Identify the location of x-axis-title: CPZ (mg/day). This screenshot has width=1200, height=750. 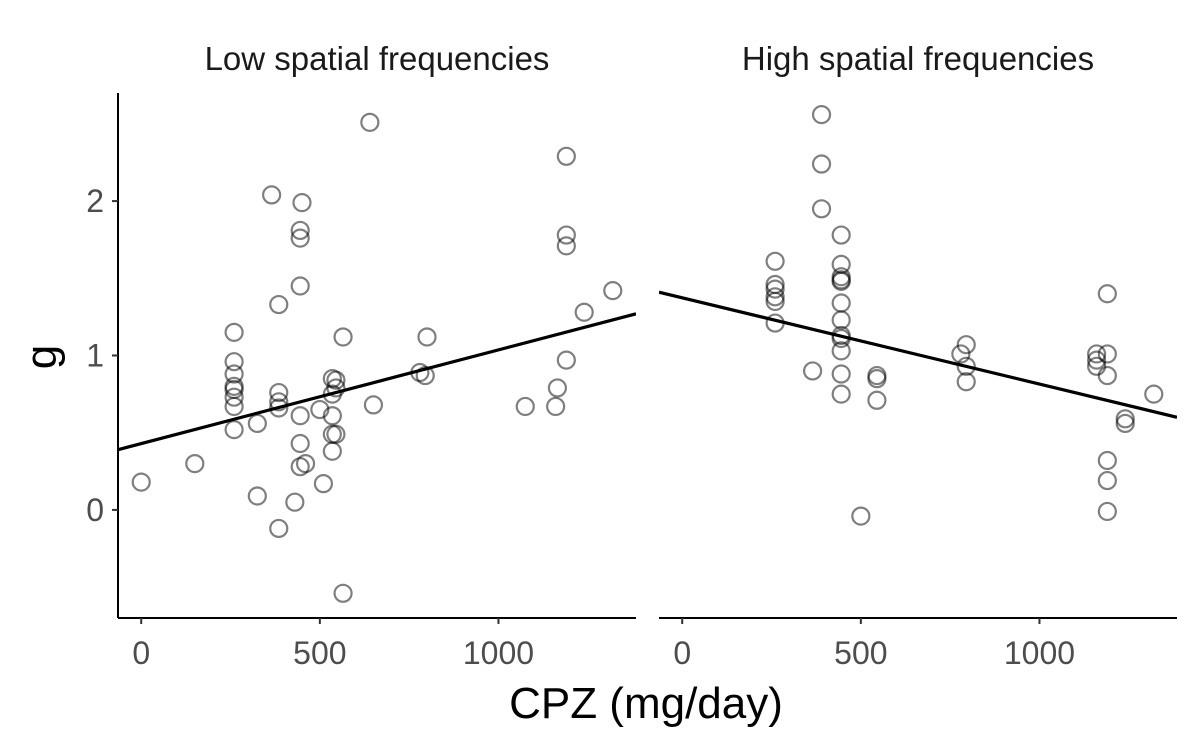
(646, 703).